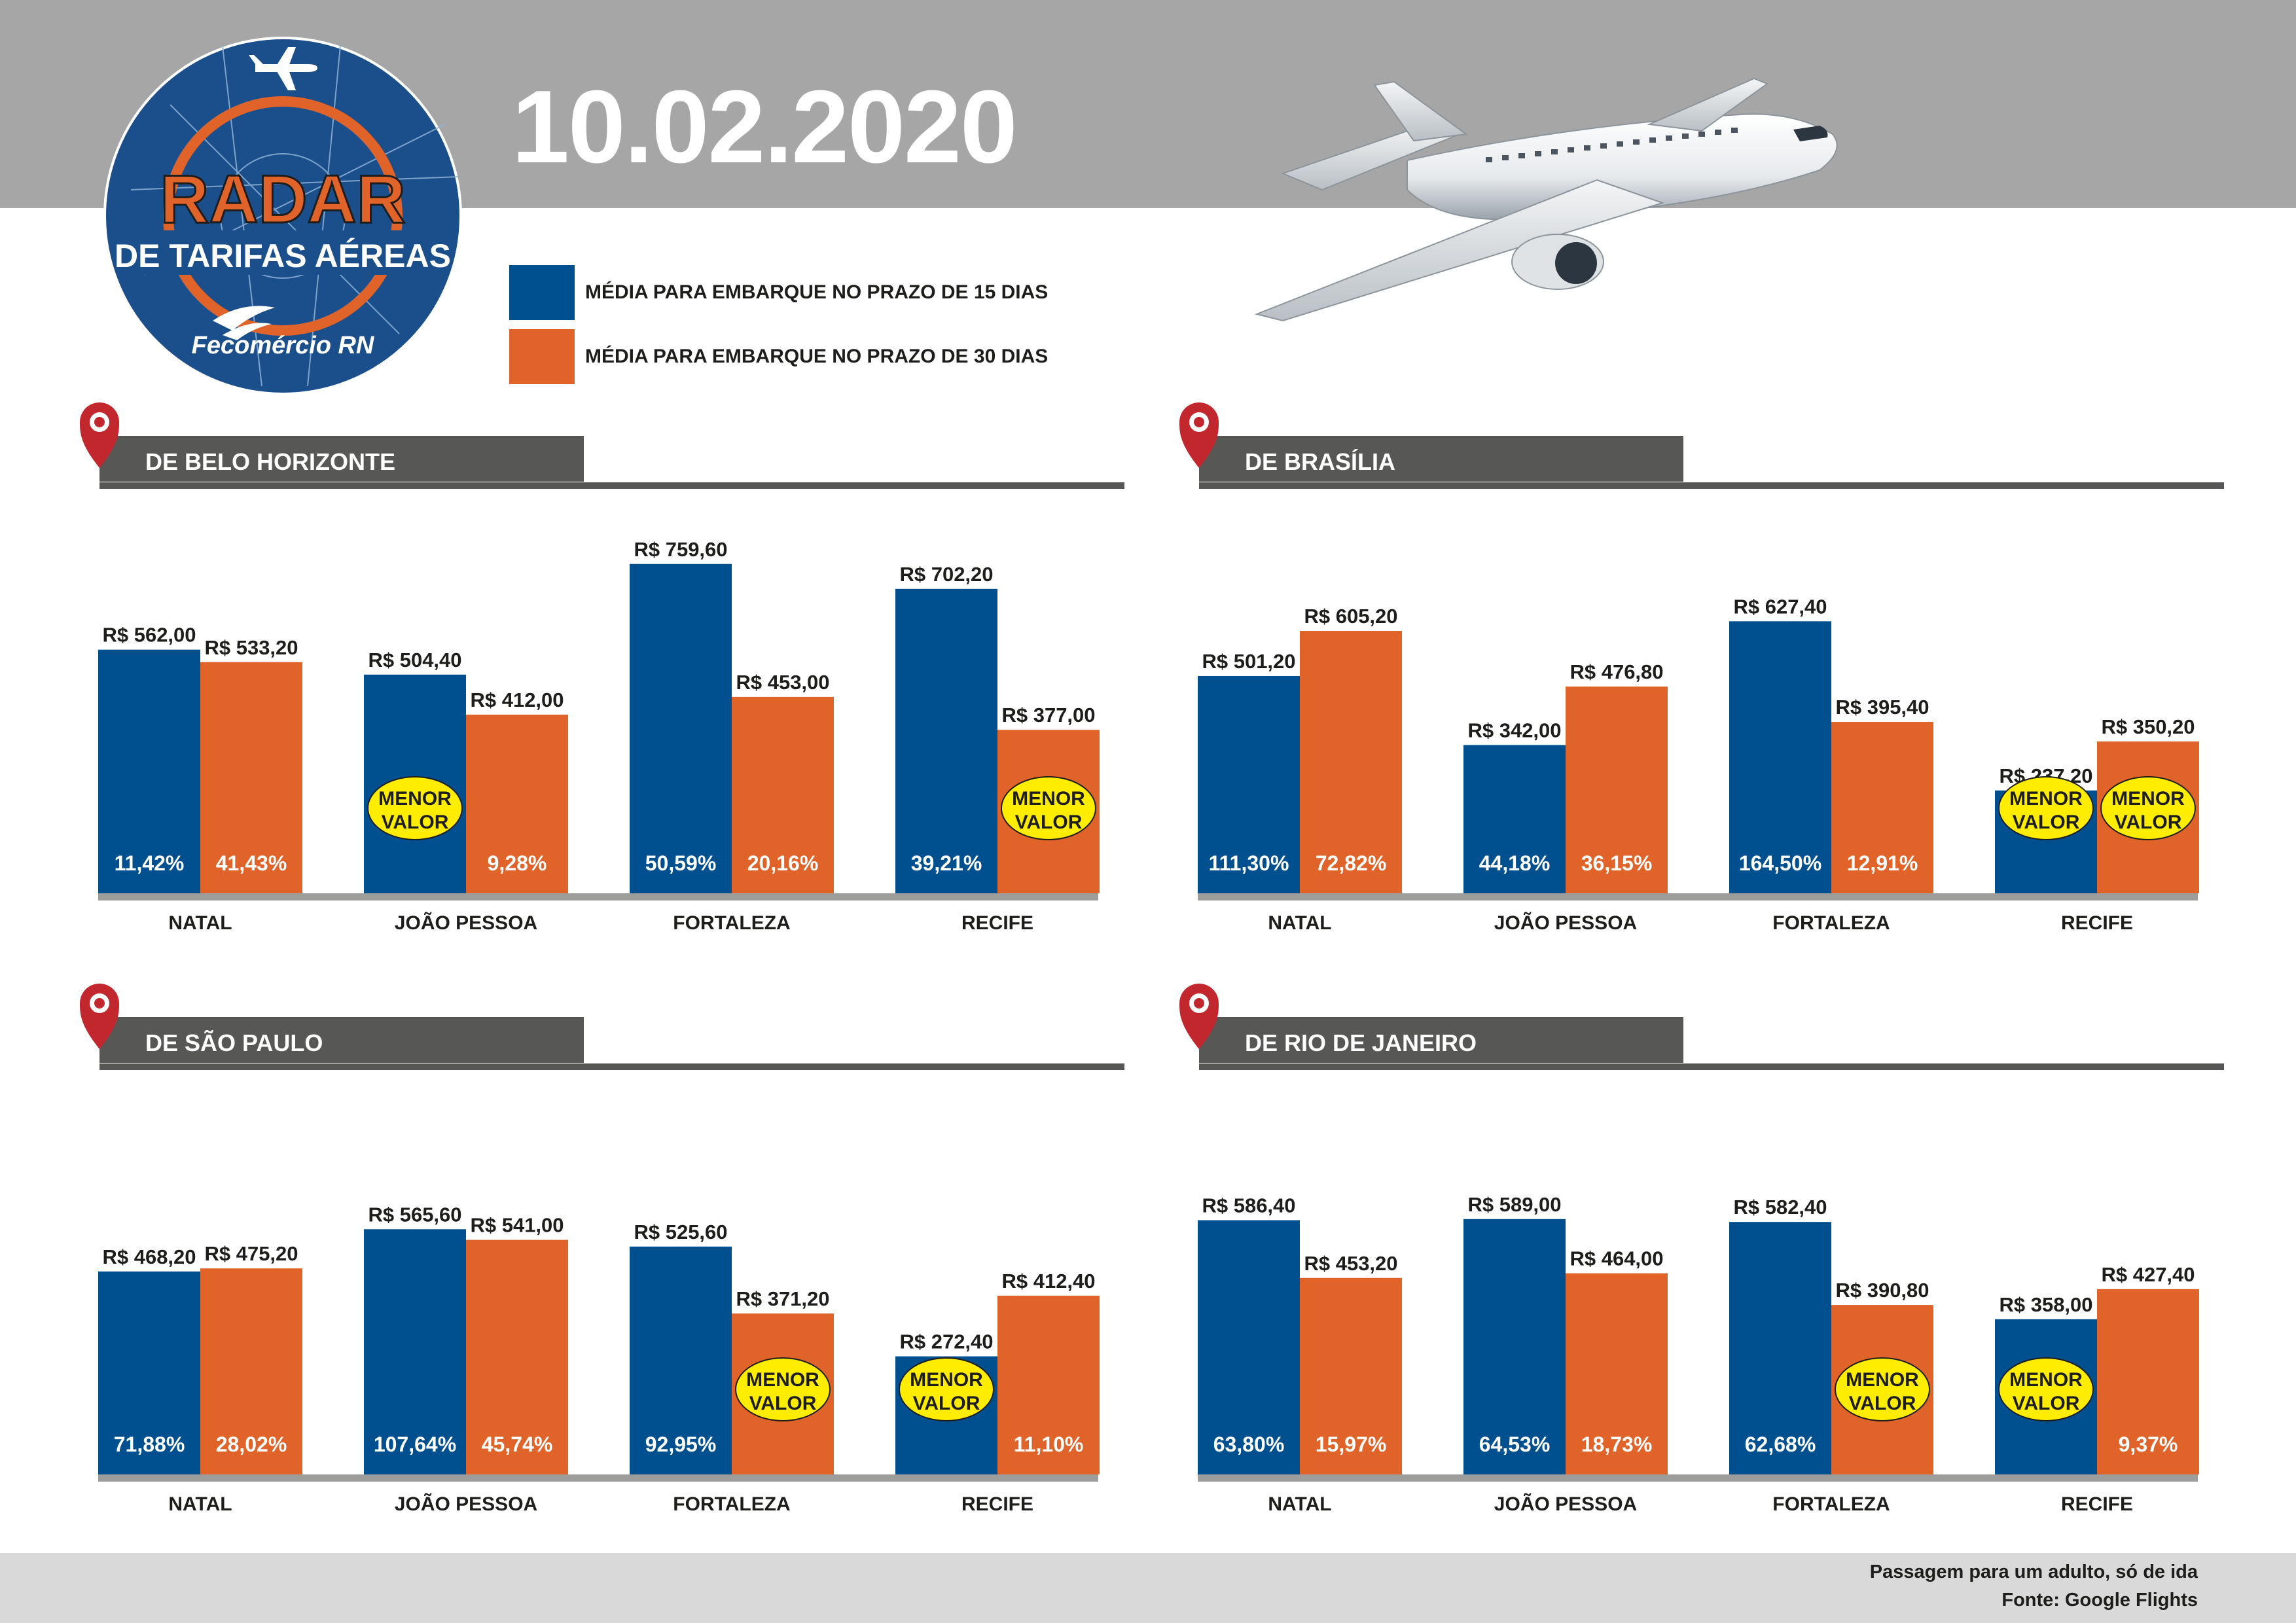 The image size is (2296, 1623). Describe the element at coordinates (283, 200) in the screenshot. I see `radar-logo-title: RADAR` at that location.